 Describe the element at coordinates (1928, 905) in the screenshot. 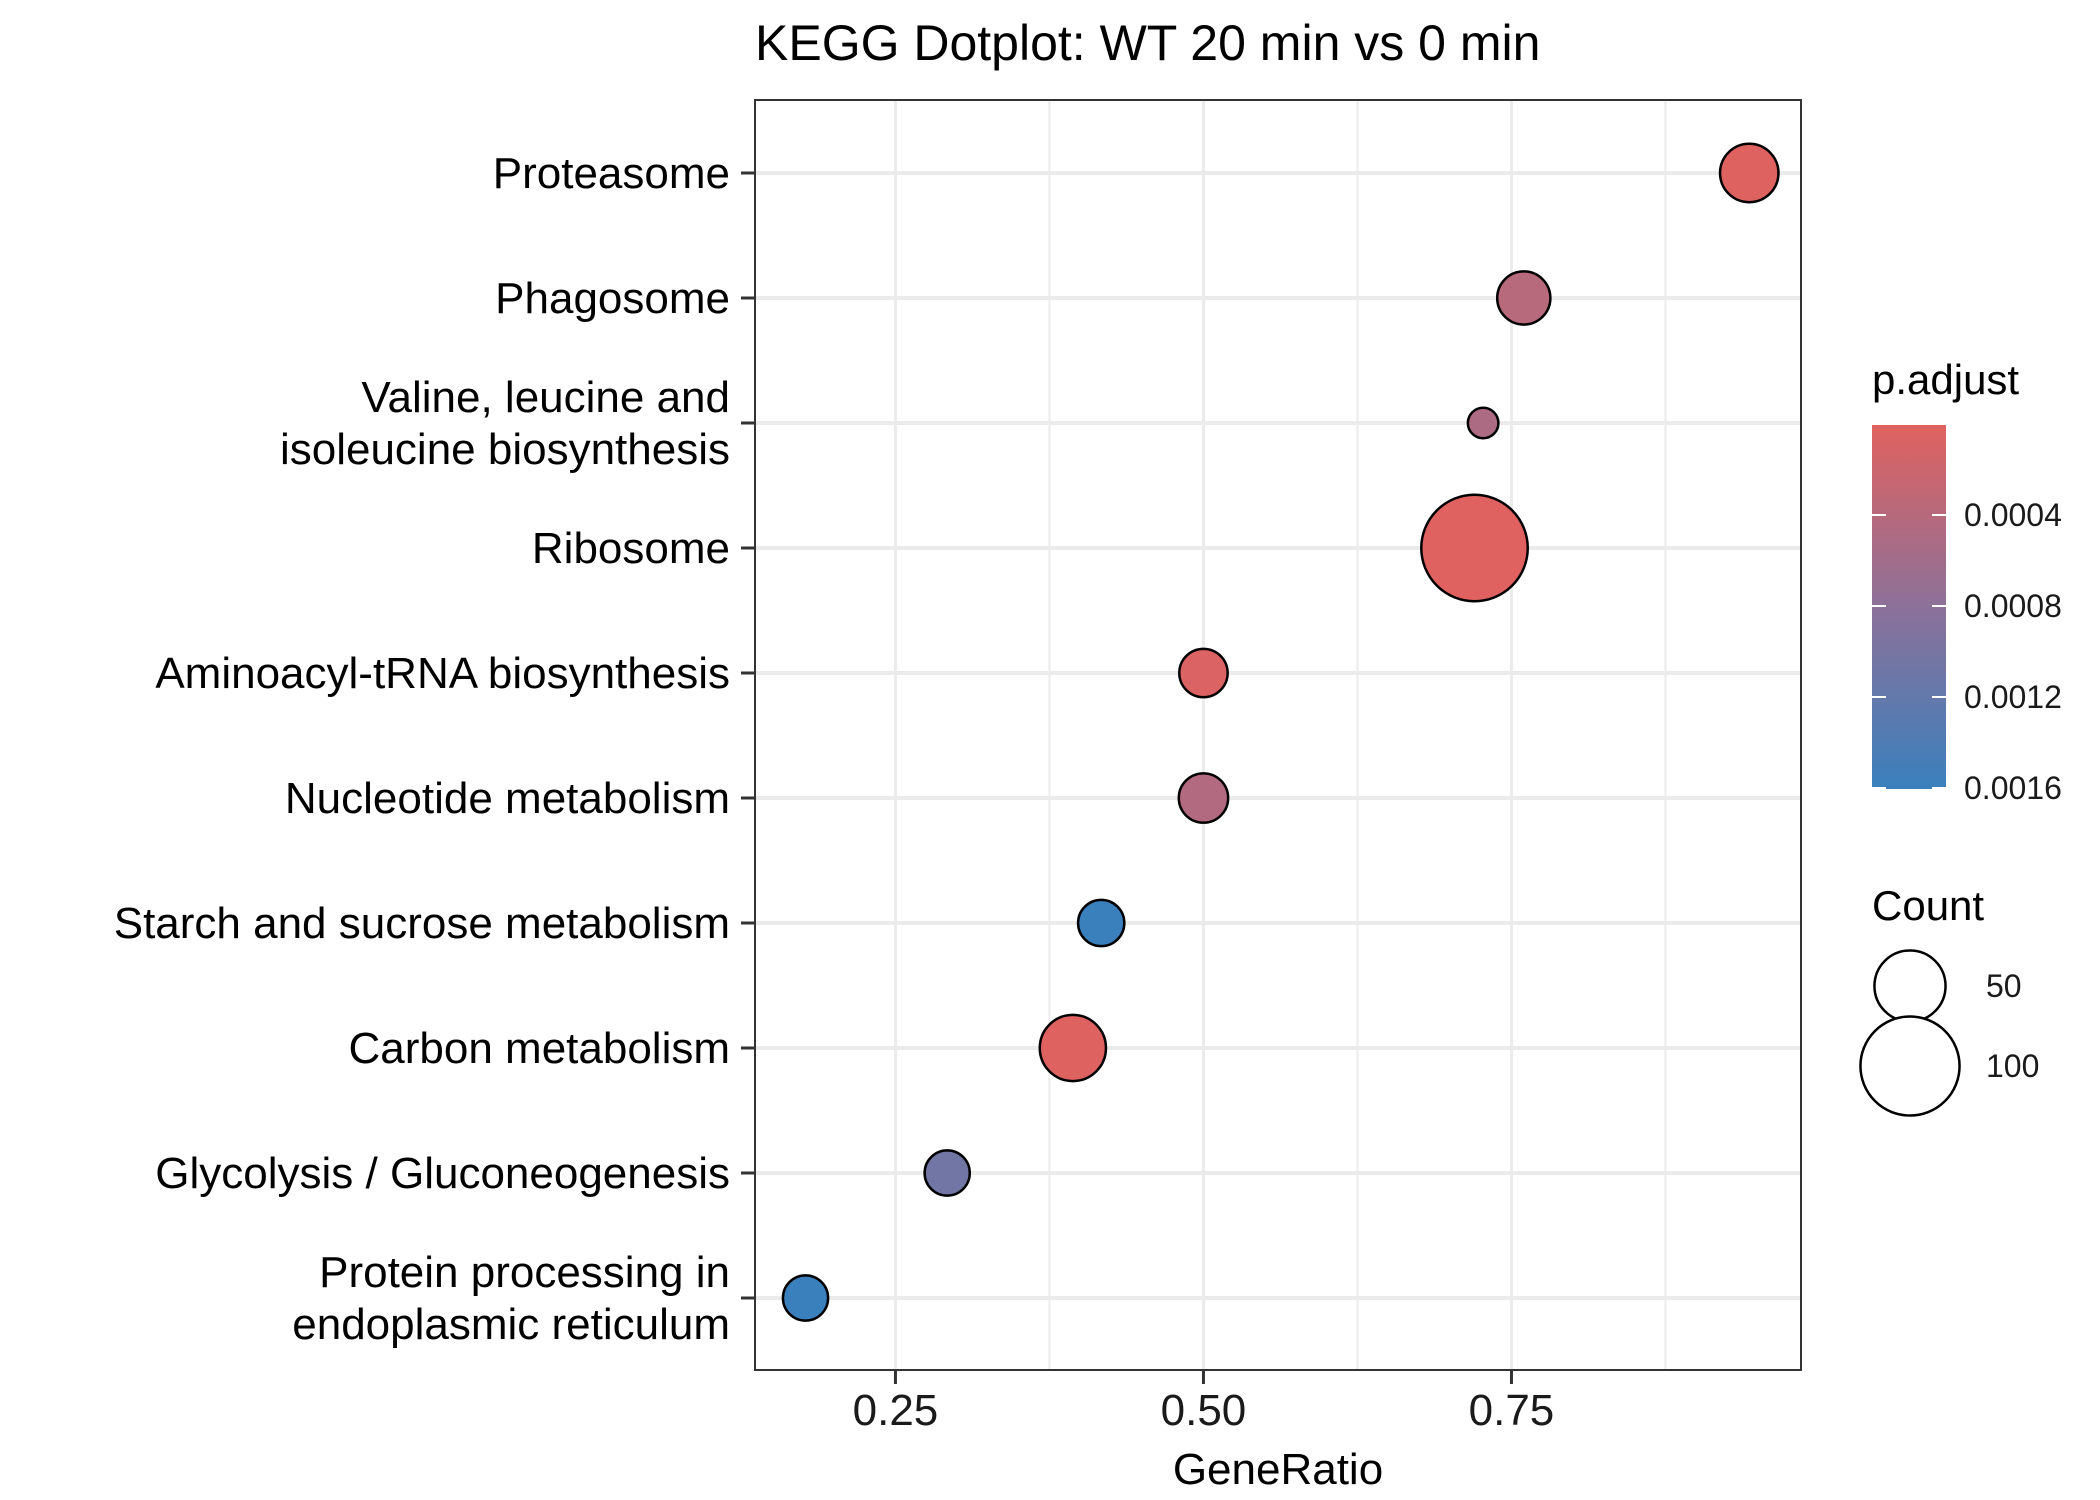

I see `size-legend-title: Count` at that location.